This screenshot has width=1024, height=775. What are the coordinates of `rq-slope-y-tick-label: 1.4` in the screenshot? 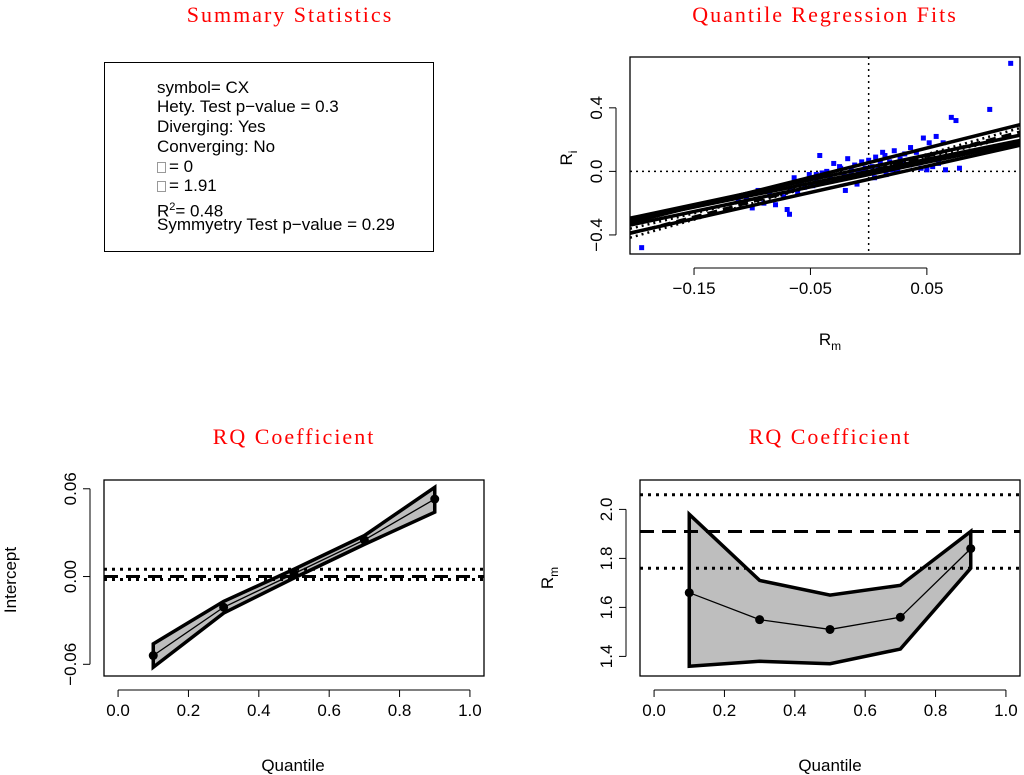 It's located at (606, 657).